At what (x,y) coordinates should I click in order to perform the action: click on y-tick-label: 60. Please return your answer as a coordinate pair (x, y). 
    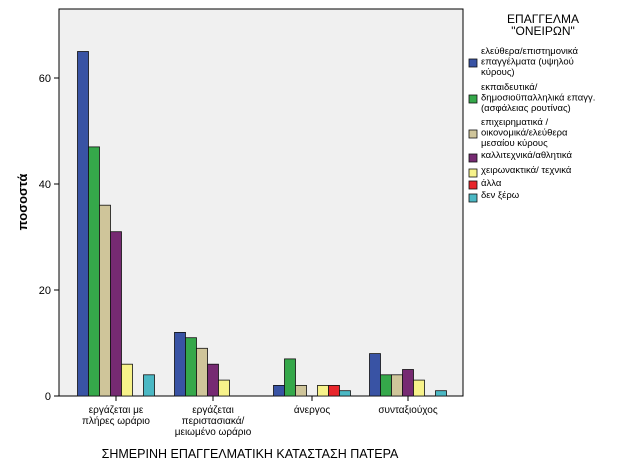
    Looking at the image, I should click on (45, 79).